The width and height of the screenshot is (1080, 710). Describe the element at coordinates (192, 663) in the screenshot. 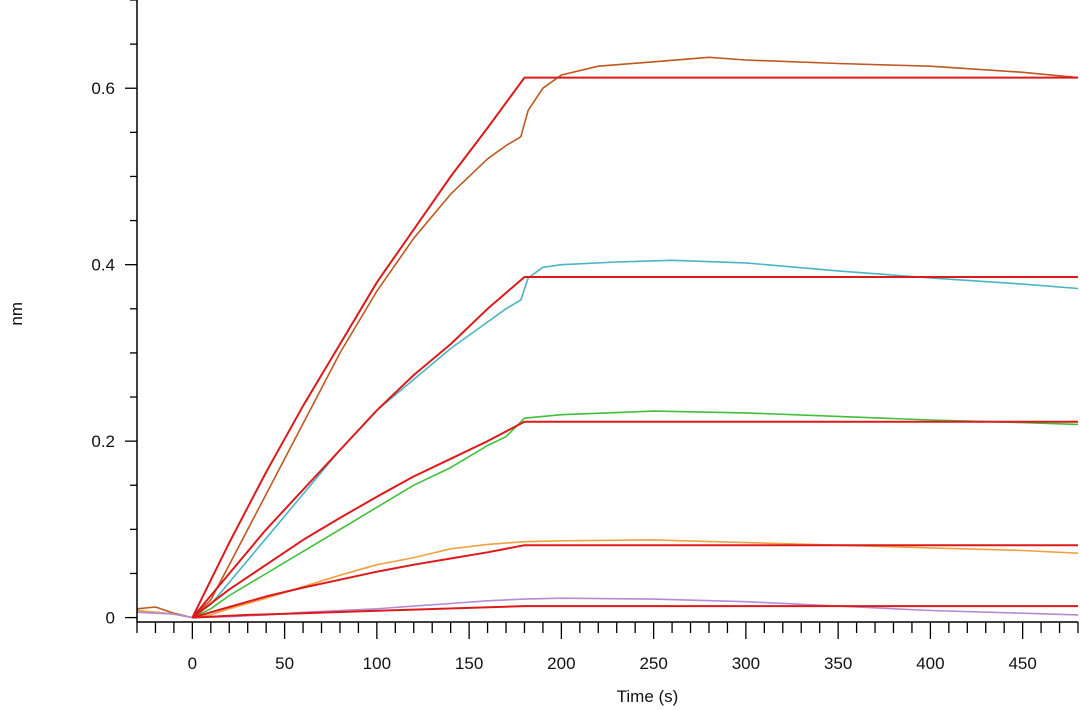

I see `x-tick-label: 0` at that location.